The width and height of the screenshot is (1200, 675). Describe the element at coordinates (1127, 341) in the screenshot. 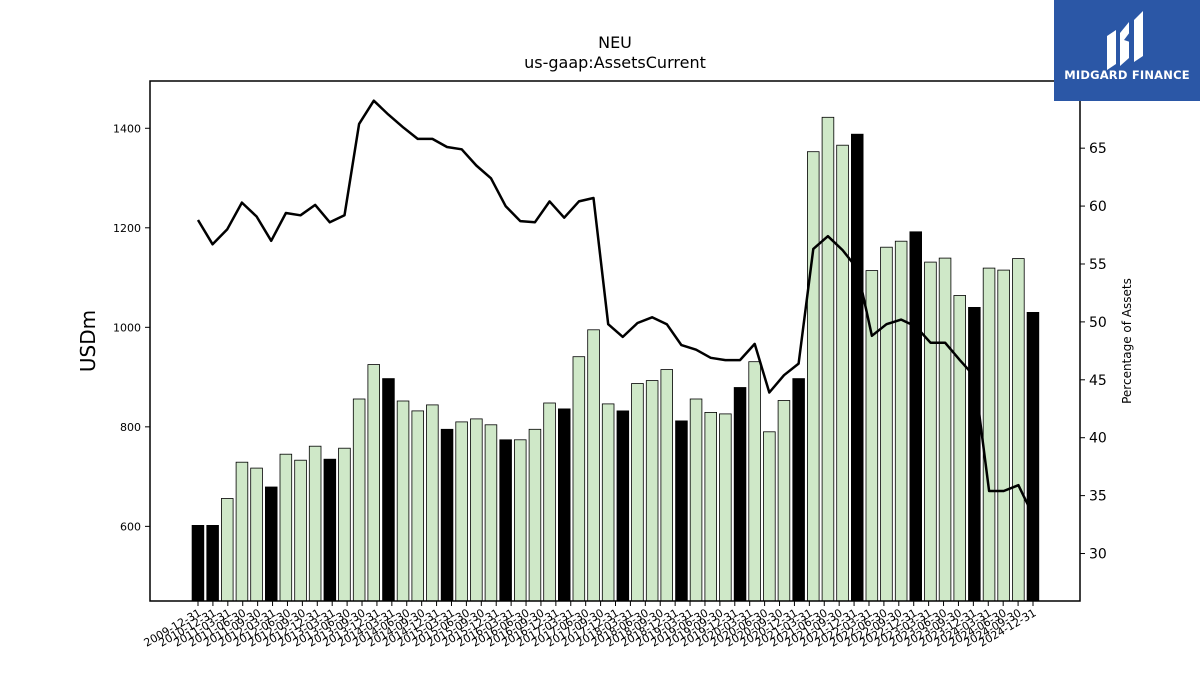

I see `y2-axis-label: Percentage of Assets` at that location.